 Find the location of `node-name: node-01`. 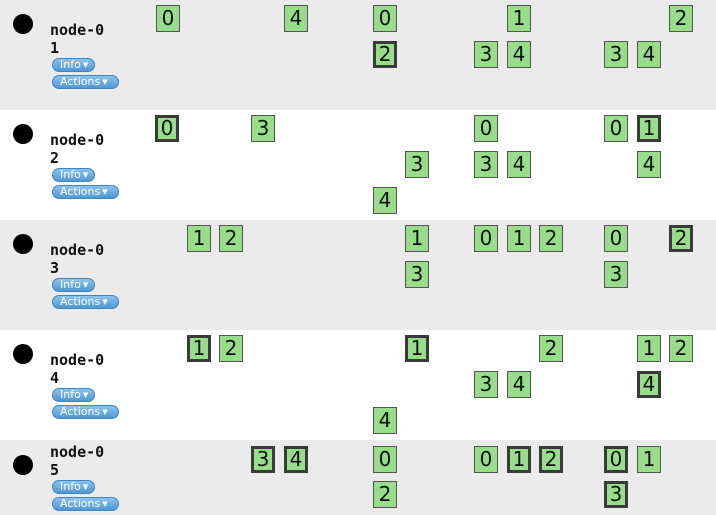

node-name: node-01 is located at coordinates (77, 39).